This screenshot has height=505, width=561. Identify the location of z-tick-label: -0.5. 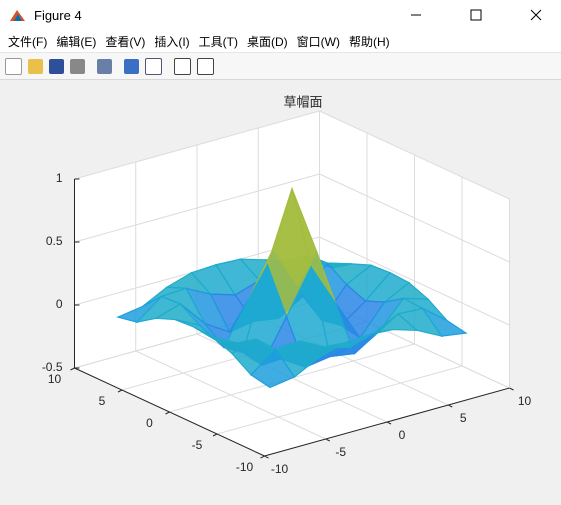
(52, 367).